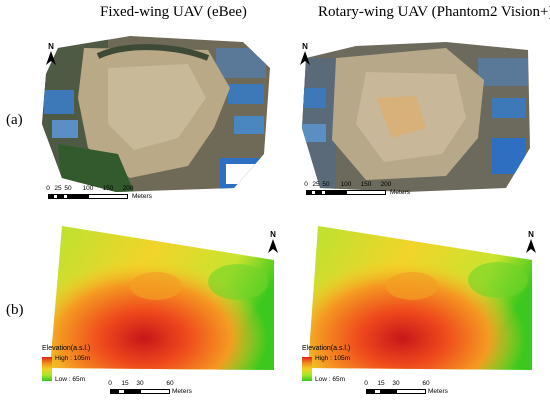 The width and height of the screenshot is (550, 406). I want to click on row-label-a: (a), so click(14, 120).